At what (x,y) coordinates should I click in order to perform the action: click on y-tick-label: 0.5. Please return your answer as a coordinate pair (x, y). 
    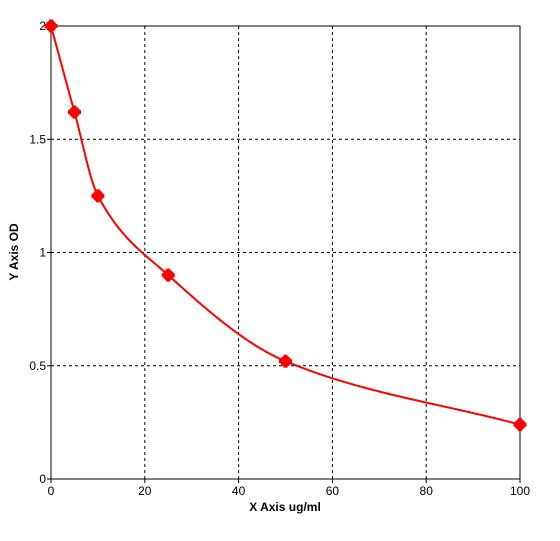
    Looking at the image, I should click on (37, 366).